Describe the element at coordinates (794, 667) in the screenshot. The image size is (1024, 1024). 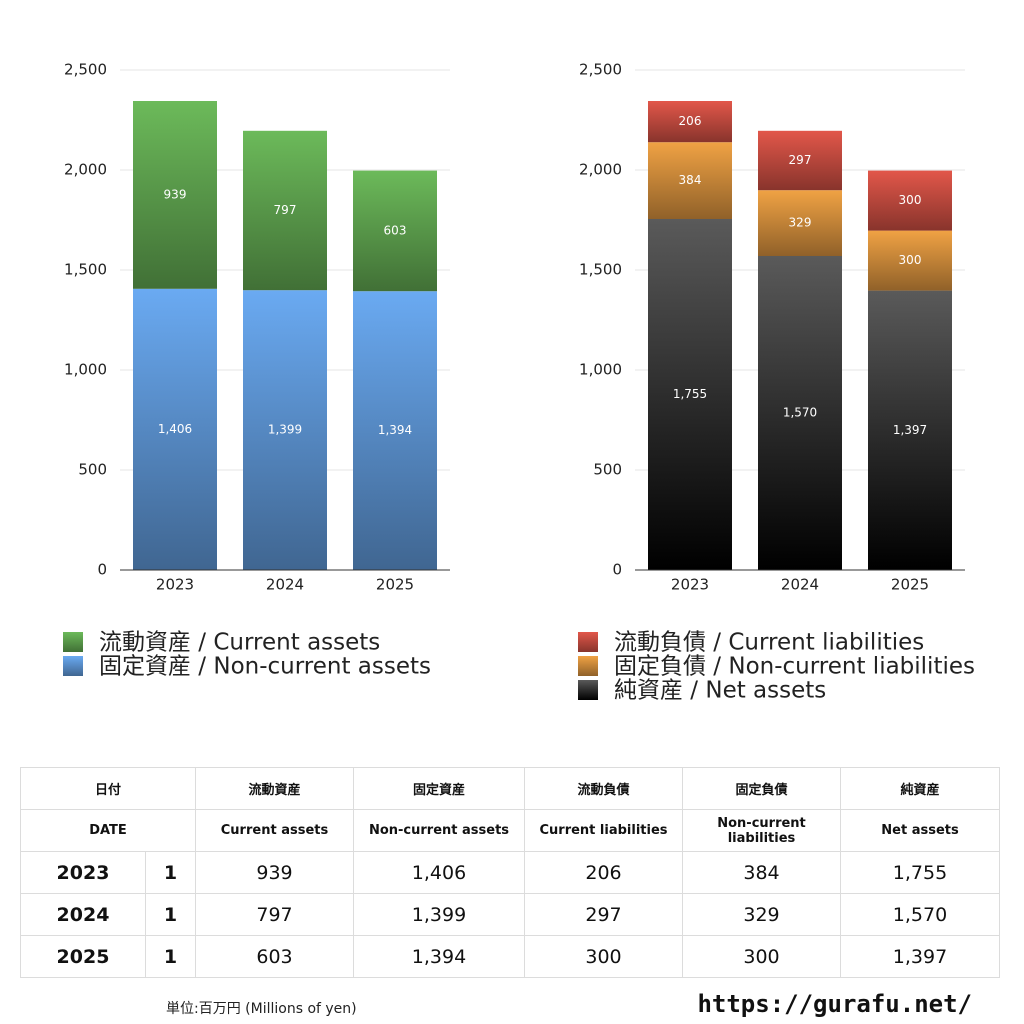
I see `legend-label: 固定負債 / Non-current liabilities` at that location.